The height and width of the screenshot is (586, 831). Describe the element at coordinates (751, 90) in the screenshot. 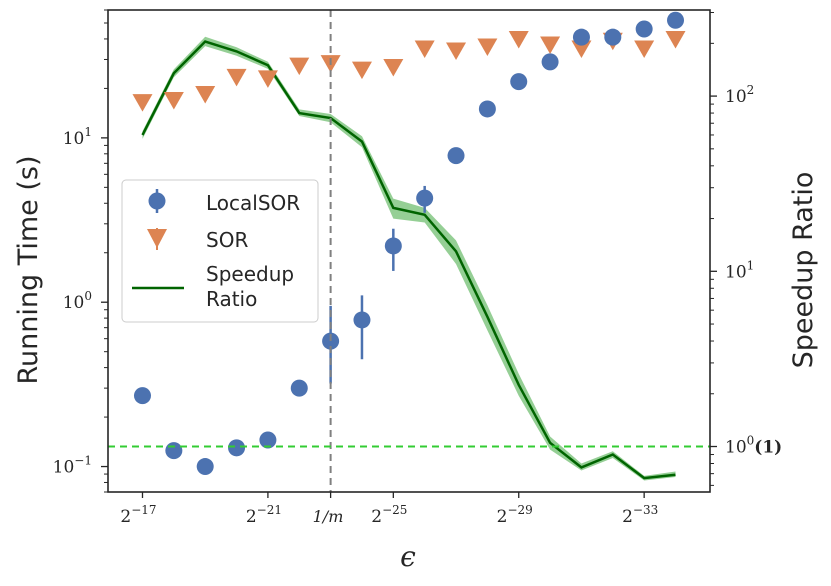

I see `y-right-tick-exponent: 2` at that location.